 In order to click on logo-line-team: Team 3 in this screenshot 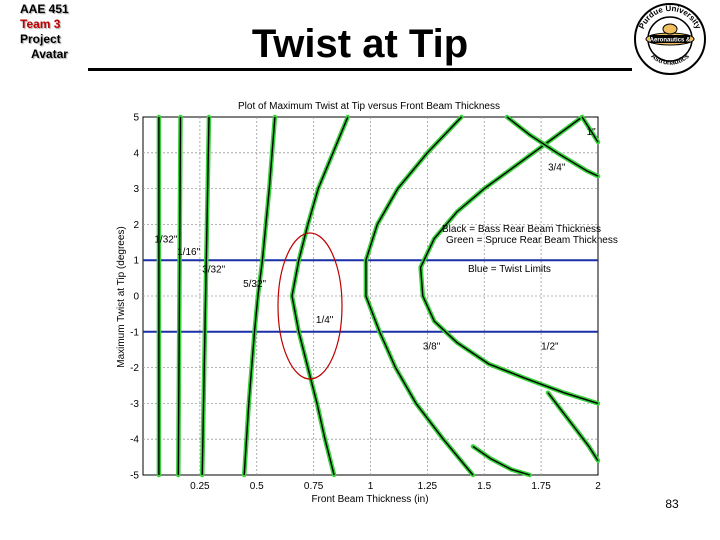, I will do `click(40, 24)`.